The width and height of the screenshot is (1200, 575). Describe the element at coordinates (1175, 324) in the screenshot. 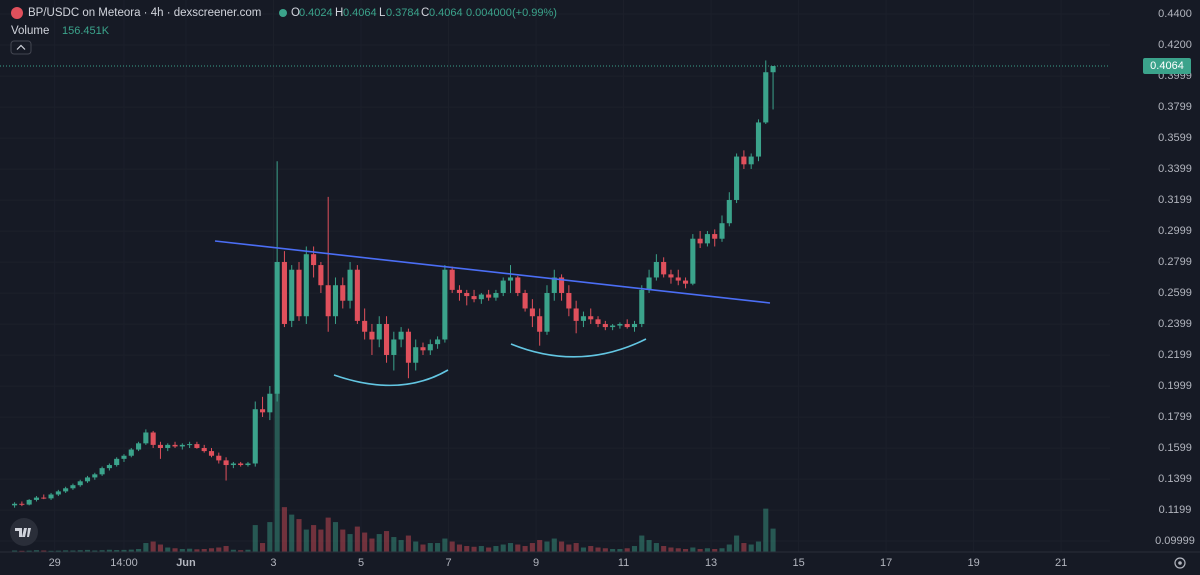

I see `y-tick-label: 0.2399` at that location.